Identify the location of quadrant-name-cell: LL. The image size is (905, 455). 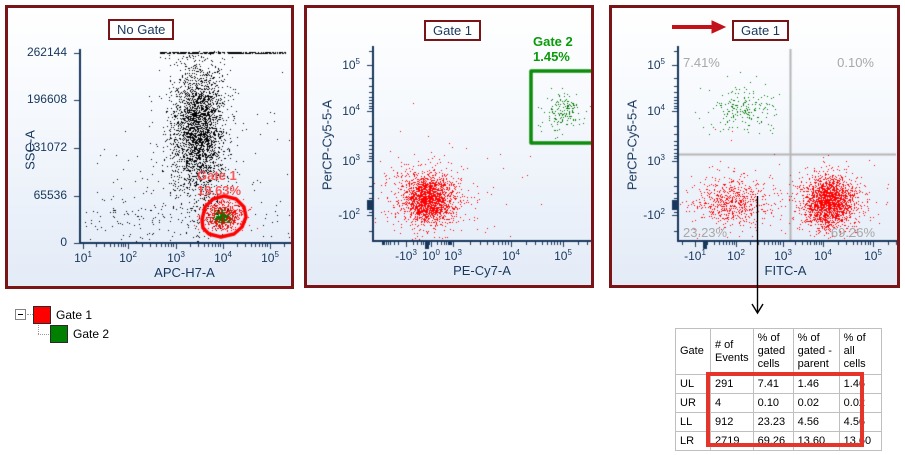
(693, 422).